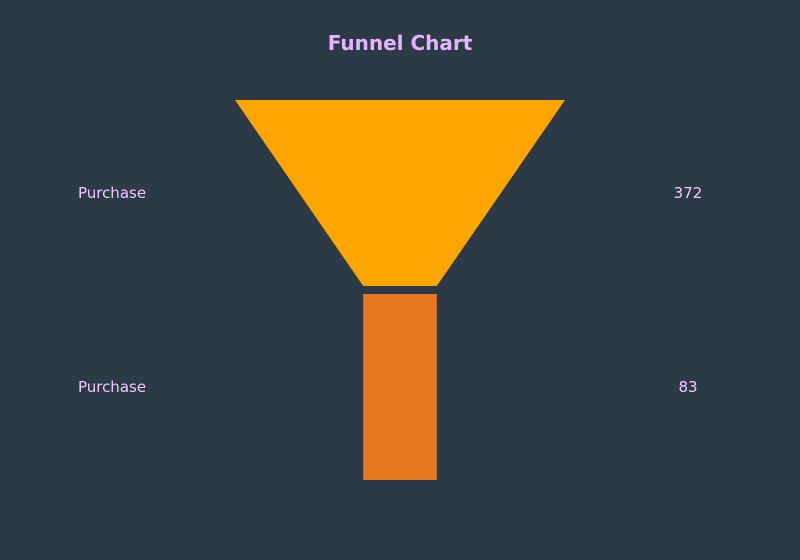  What do you see at coordinates (112, 193) in the screenshot?
I see `stage-label-1: Purchase` at bounding box center [112, 193].